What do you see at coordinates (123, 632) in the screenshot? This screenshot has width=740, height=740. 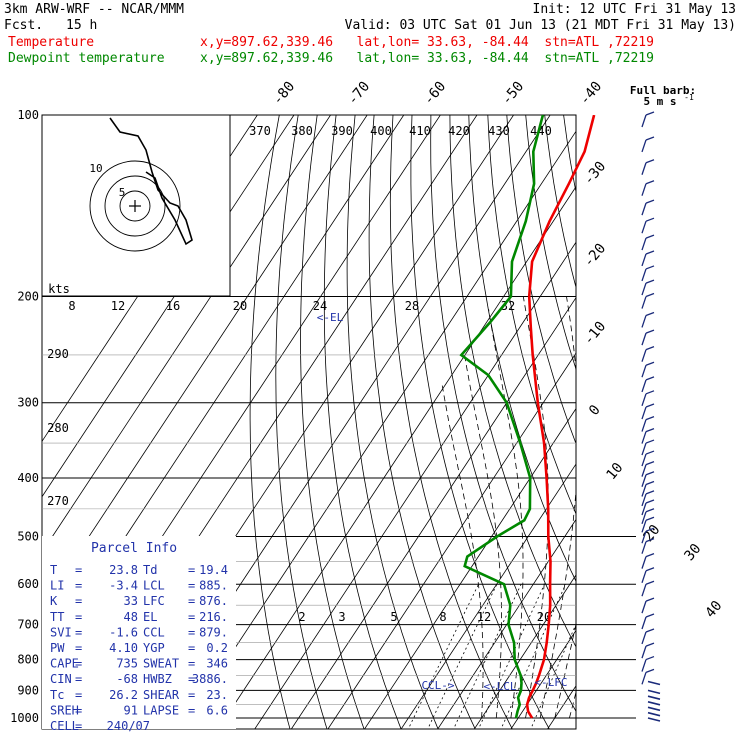 I see `parcel-value: -1.6` at bounding box center [123, 632].